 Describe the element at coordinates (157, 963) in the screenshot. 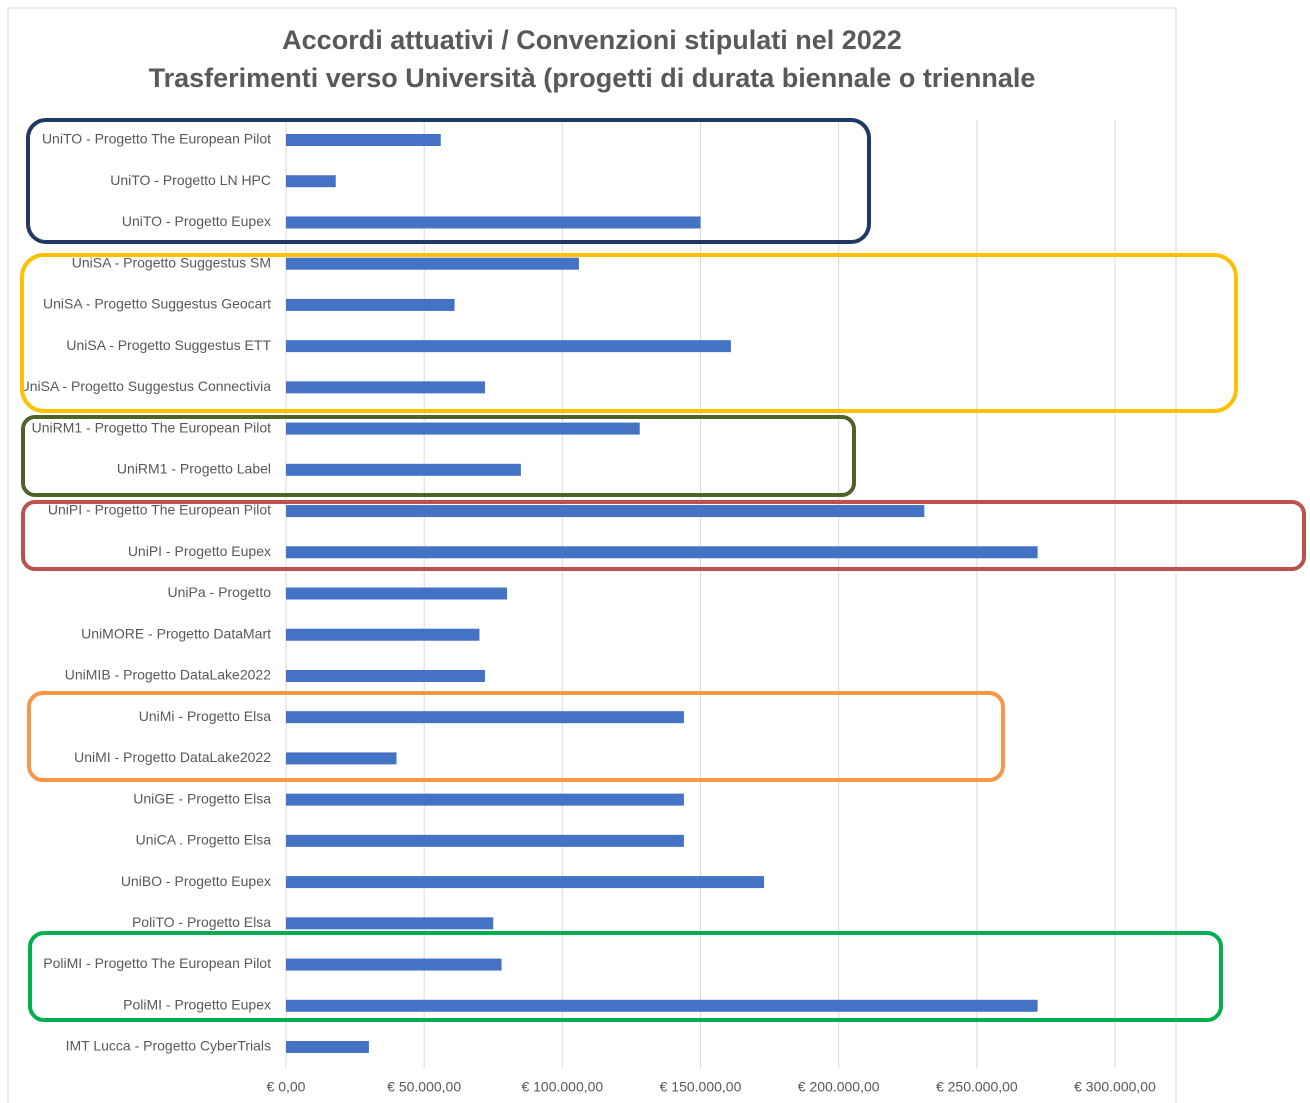

I see `y-tick-label: PoliMI - Progetto The European Pilot` at that location.